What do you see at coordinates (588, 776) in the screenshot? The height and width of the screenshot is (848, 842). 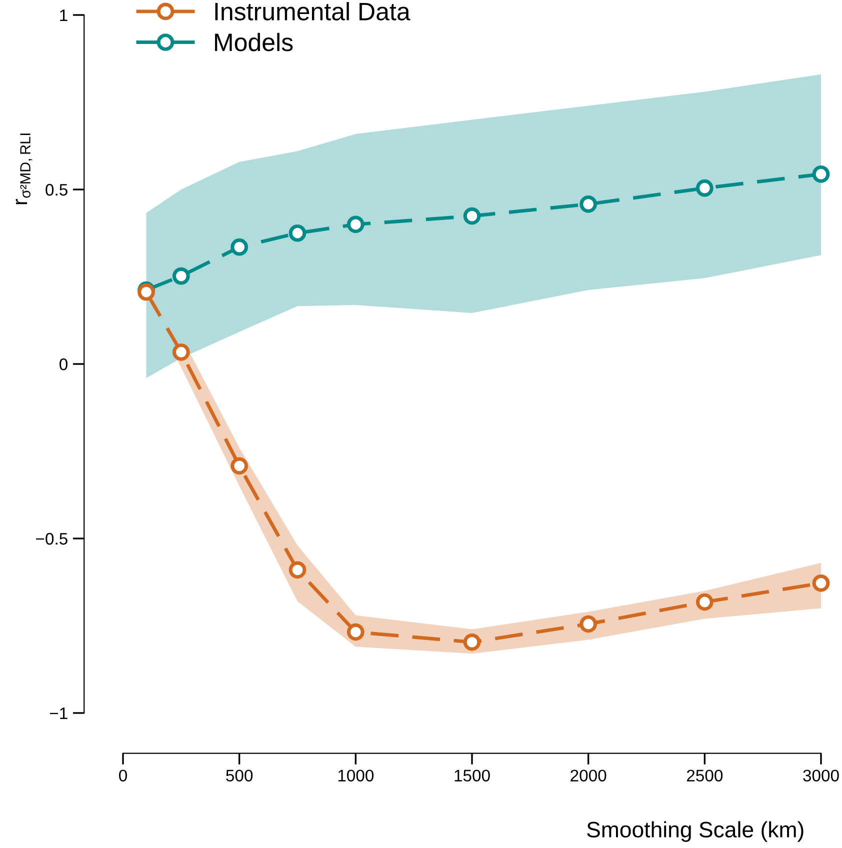 I see `x-tick-label: 2000` at bounding box center [588, 776].